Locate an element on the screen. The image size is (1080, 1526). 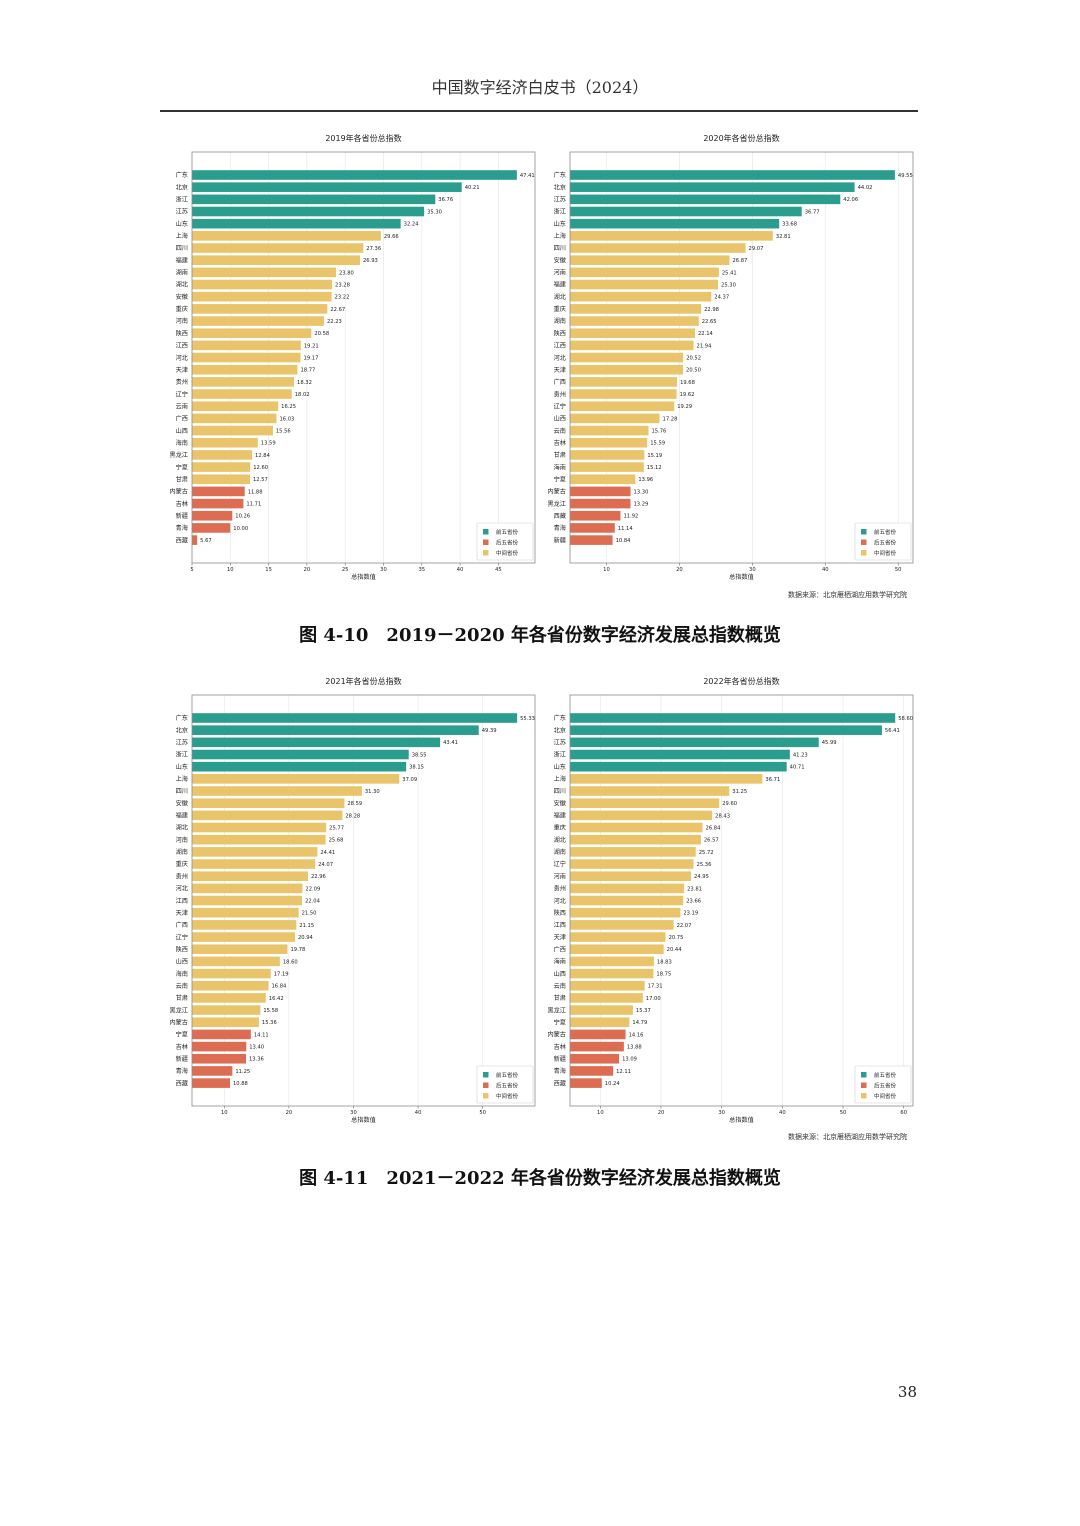
bar-value-label: 13.96 is located at coordinates (645, 480).